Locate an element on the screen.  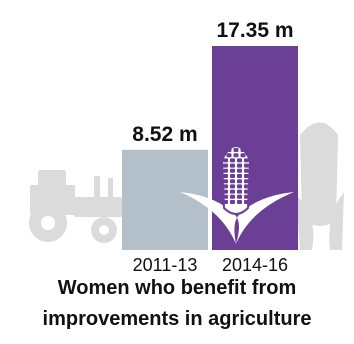
tractor-icon is located at coordinates (75, 206).